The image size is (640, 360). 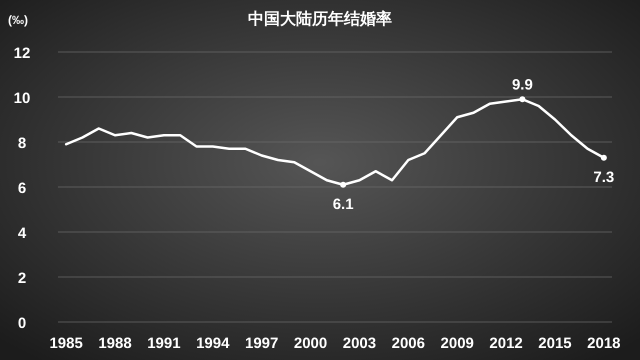 What do you see at coordinates (115, 343) in the screenshot?
I see `x-tick-label: 1988` at bounding box center [115, 343].